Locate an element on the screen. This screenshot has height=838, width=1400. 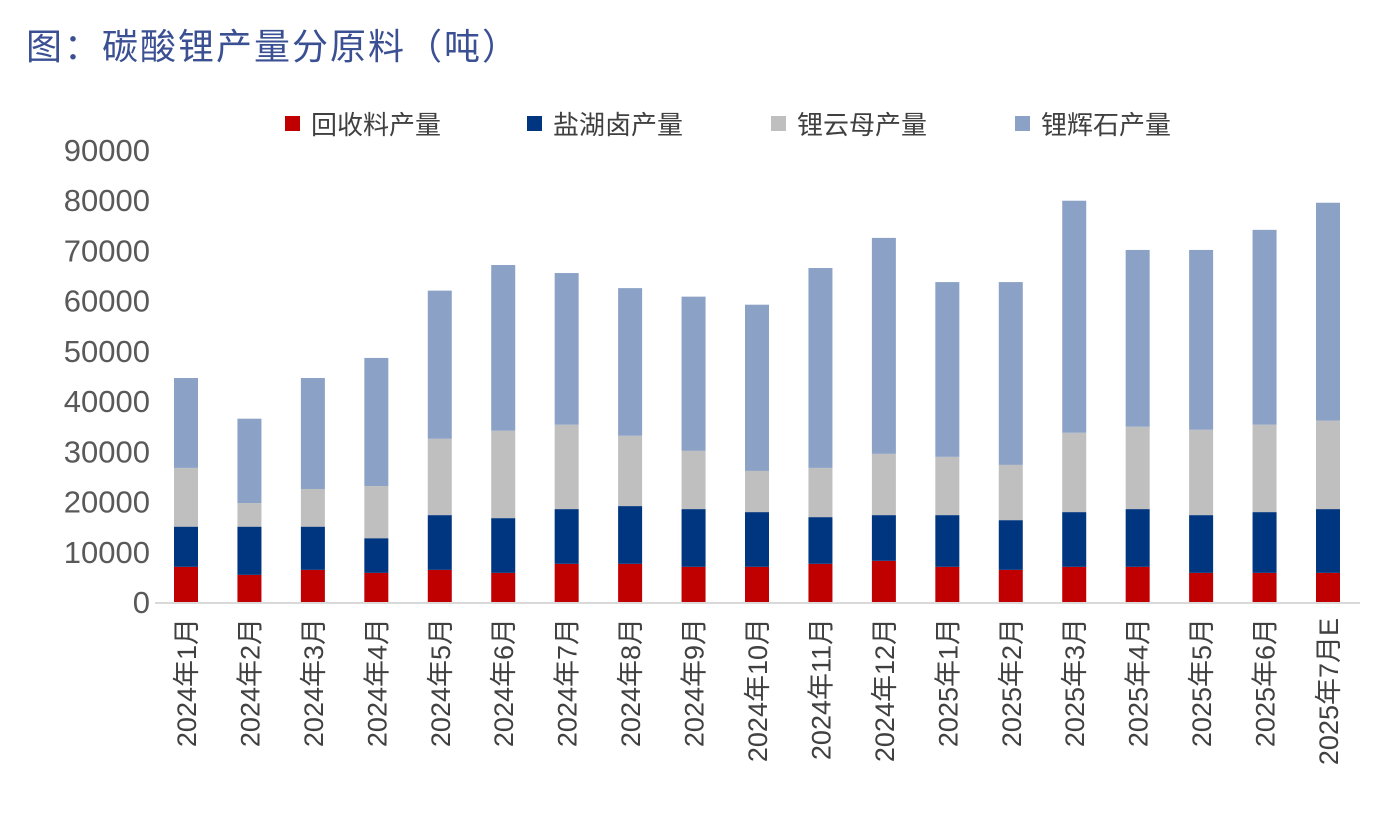
y-tick-label: 70000 is located at coordinates (107, 250).